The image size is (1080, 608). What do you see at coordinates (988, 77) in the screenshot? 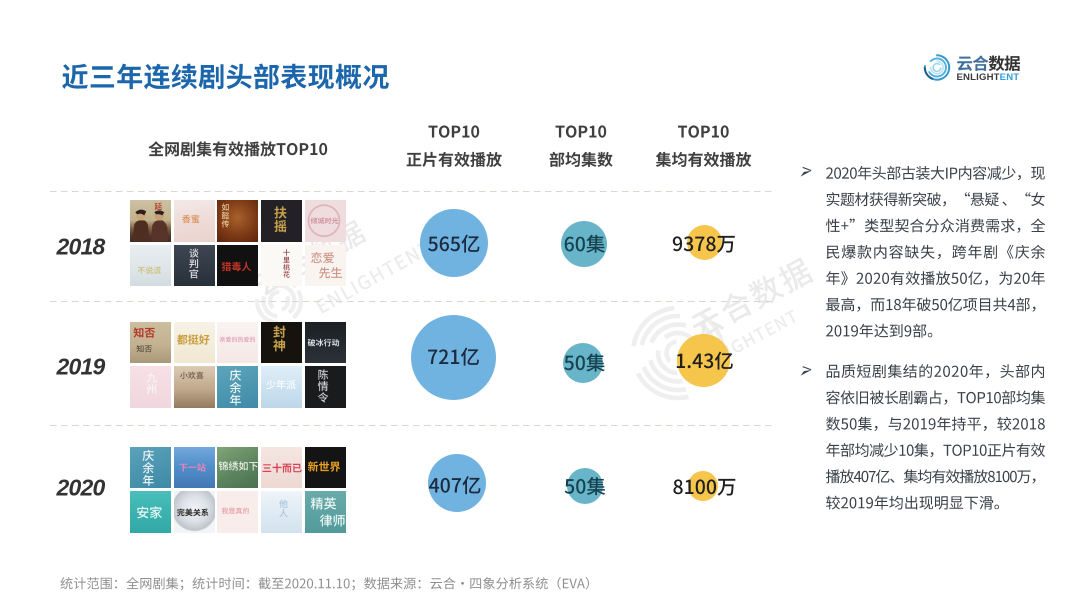
I see `svg-text: ENLIGHTENT` at bounding box center [988, 77].